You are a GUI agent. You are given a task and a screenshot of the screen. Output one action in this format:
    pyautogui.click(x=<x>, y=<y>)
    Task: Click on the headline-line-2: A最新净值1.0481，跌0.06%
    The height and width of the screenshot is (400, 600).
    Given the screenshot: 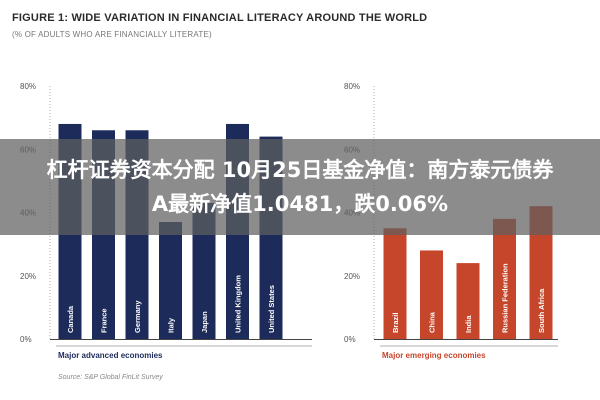 What is the action you would take?
    pyautogui.click(x=300, y=204)
    